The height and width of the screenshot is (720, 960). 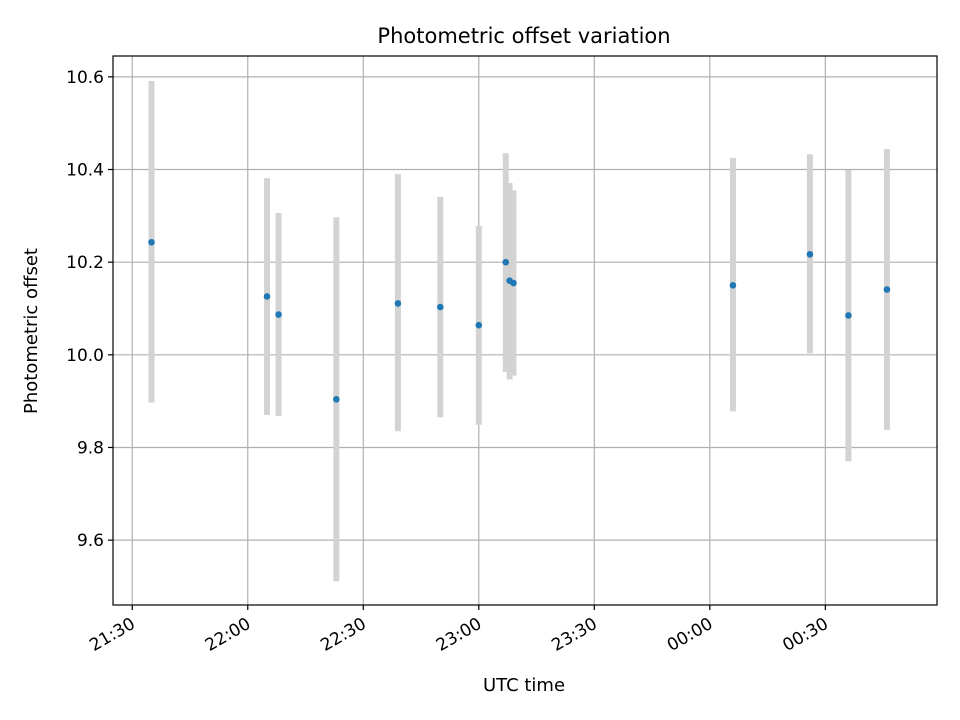 What do you see at coordinates (90, 448) in the screenshot?
I see `y-tick-label: 9.8` at bounding box center [90, 448].